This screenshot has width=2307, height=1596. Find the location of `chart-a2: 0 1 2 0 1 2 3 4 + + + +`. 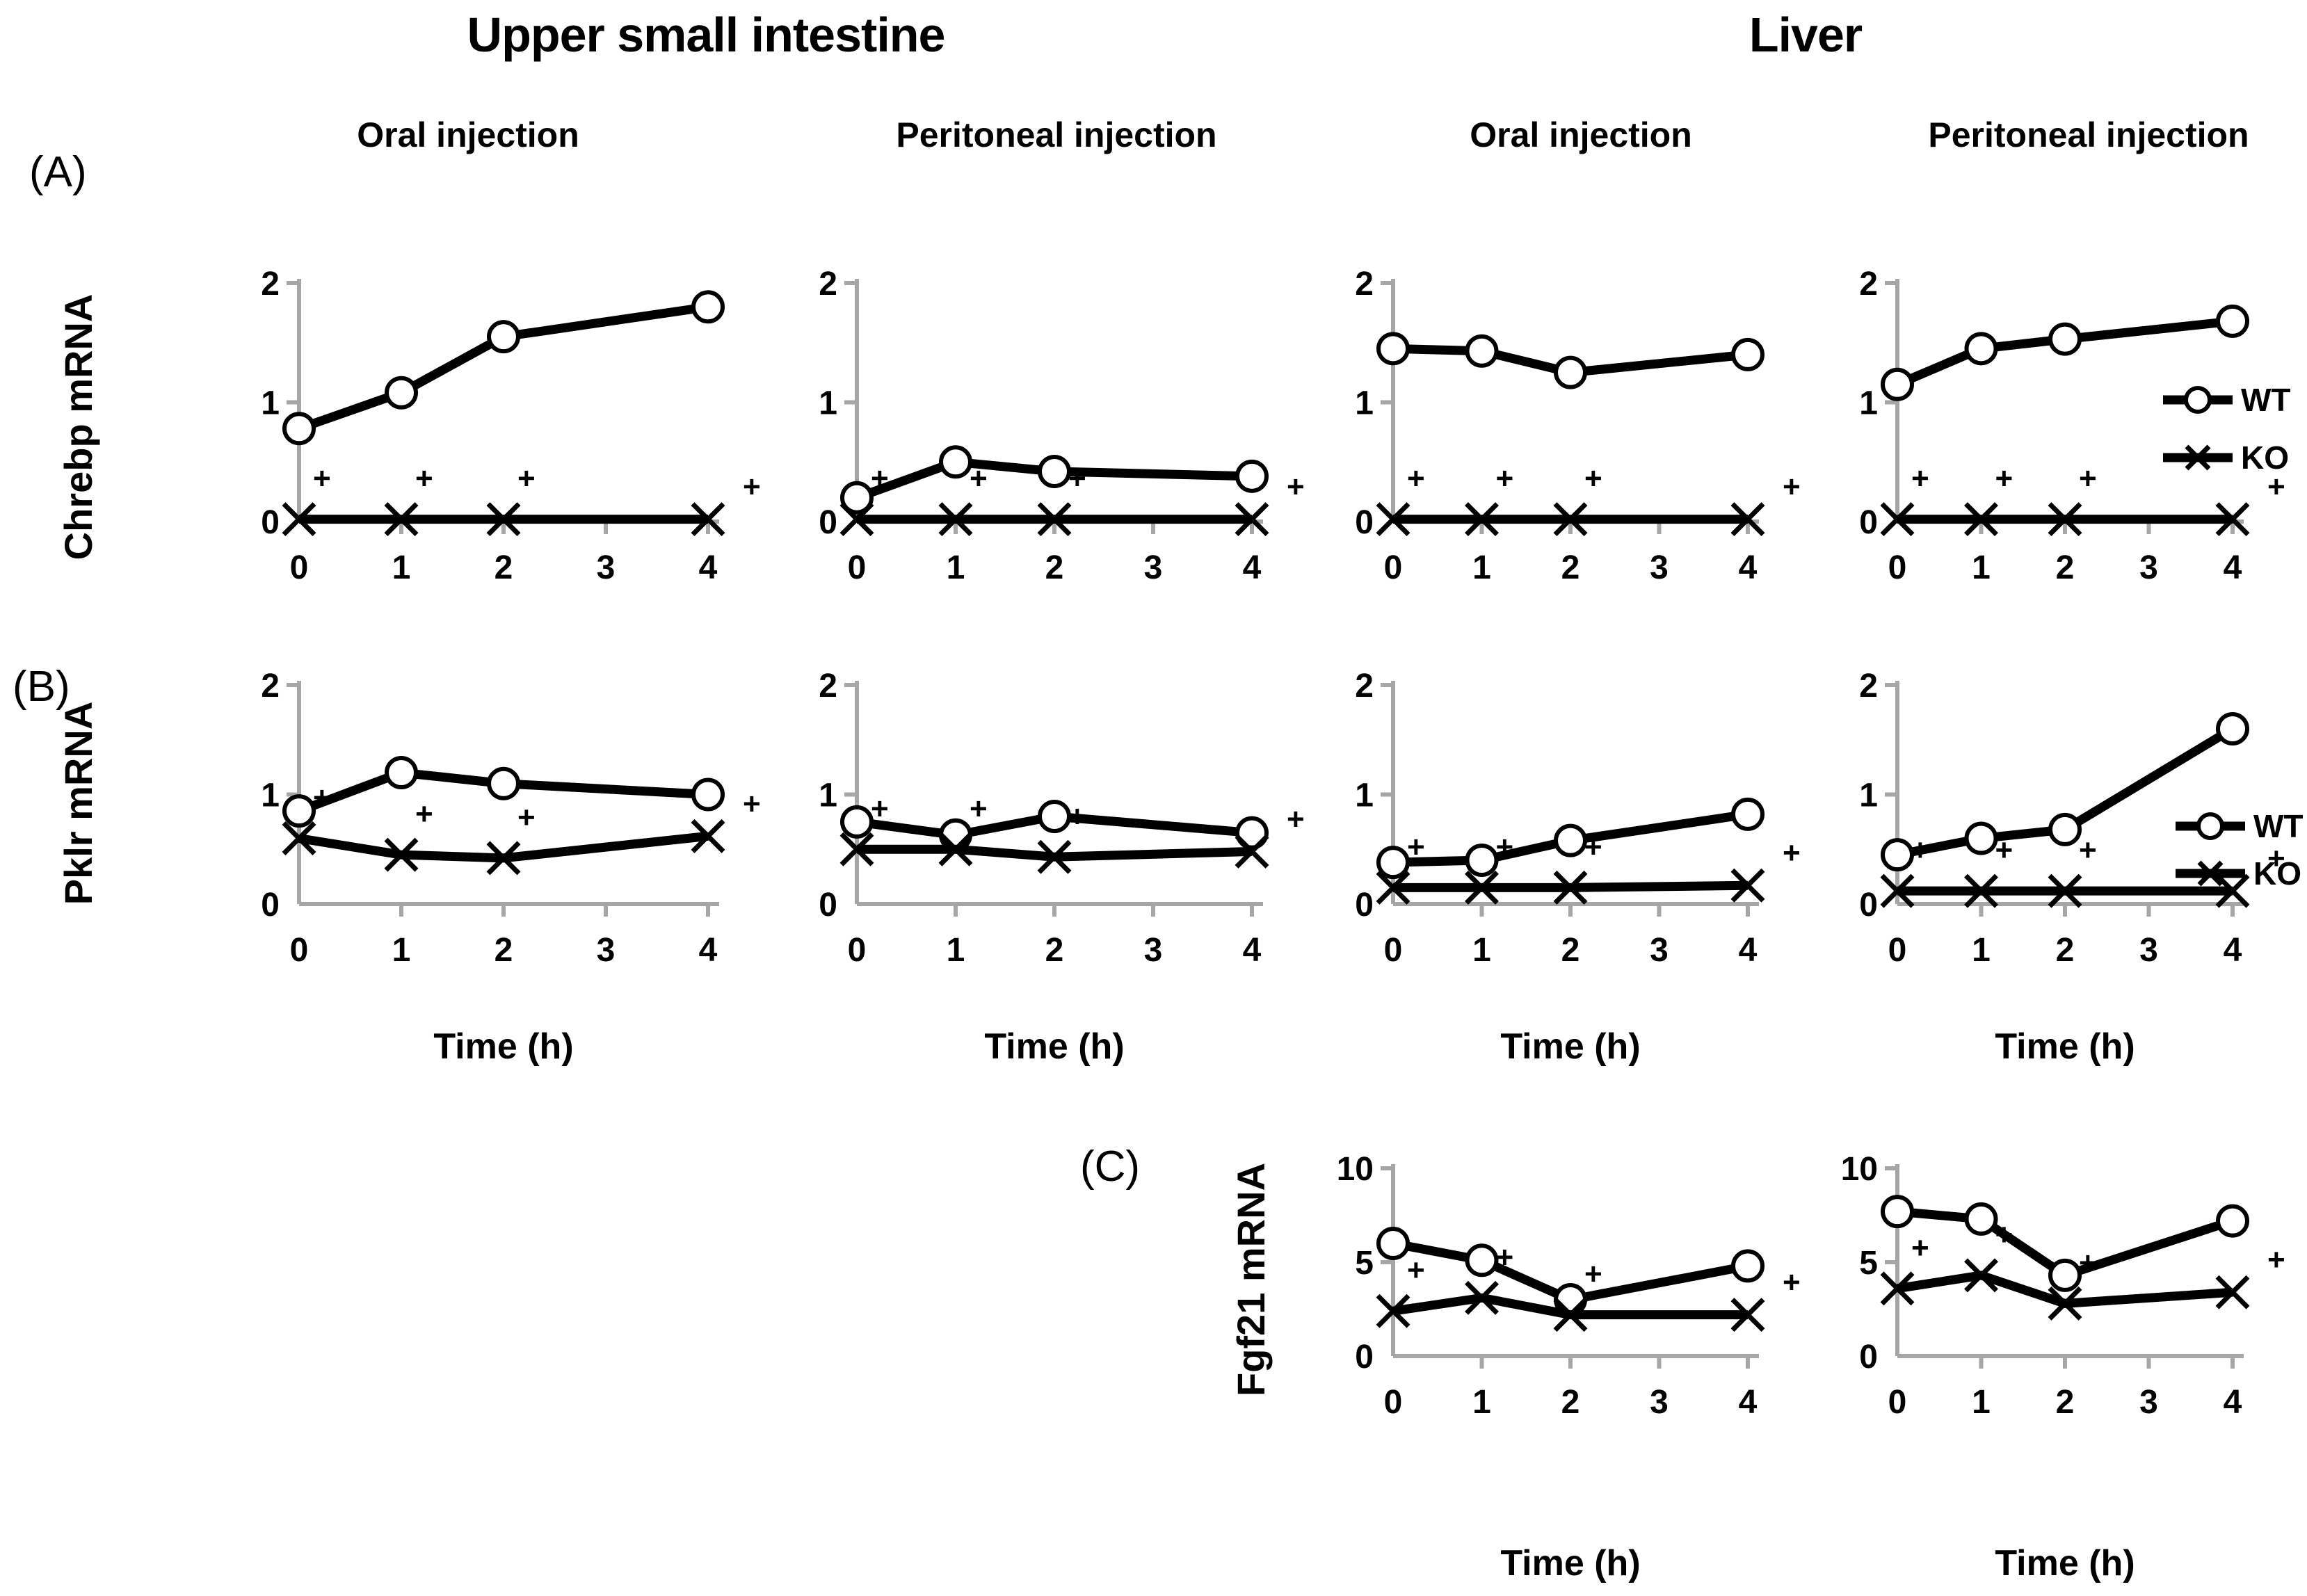

chart-a2: 0 1 2 0 1 2 3 4 + + + + is located at coordinates (1061, 426).